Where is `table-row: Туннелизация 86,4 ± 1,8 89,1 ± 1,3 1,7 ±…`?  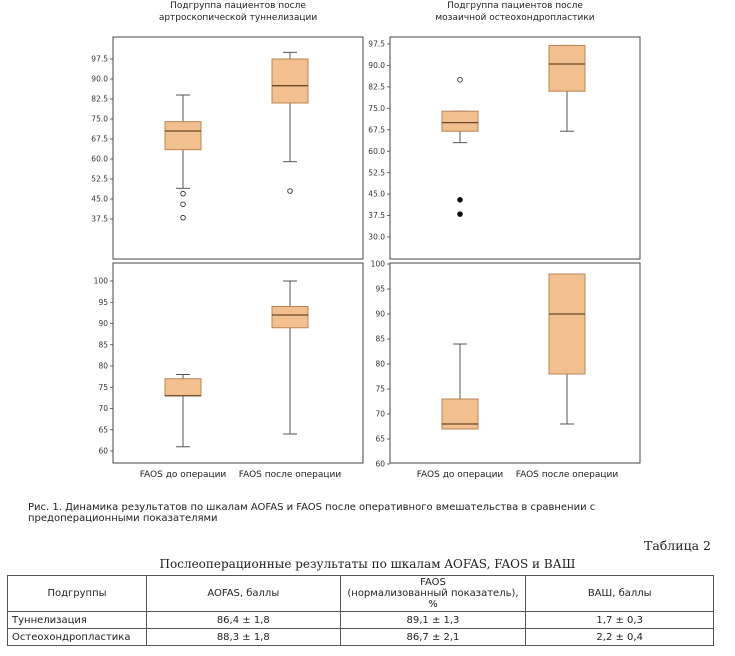 table-row: Туннелизация 86,4 ± 1,8 89,1 ± 1,3 1,7 ±… is located at coordinates (360, 620).